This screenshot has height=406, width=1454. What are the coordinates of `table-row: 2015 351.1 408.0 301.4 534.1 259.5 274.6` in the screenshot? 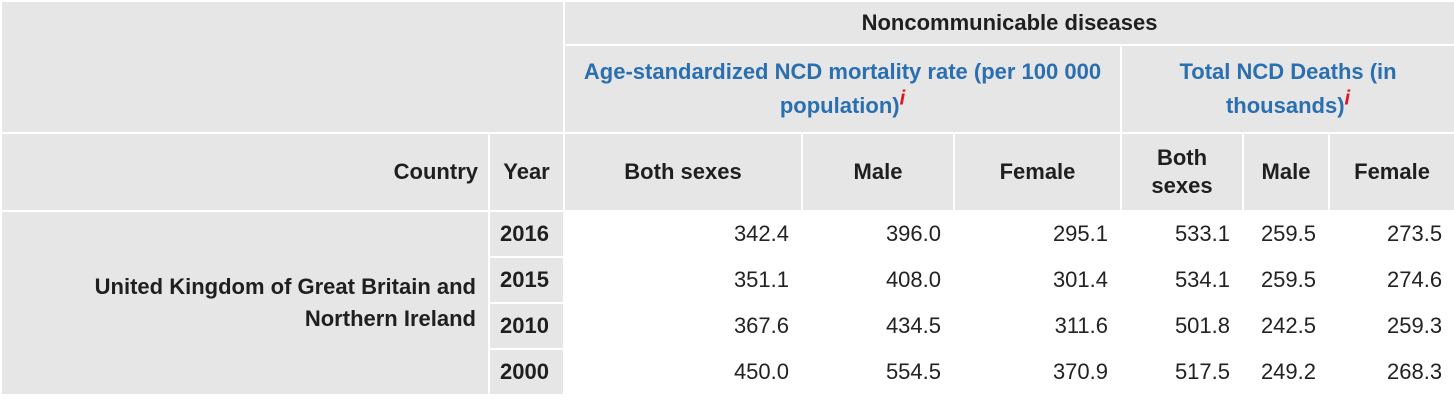 It's located at (727, 280).